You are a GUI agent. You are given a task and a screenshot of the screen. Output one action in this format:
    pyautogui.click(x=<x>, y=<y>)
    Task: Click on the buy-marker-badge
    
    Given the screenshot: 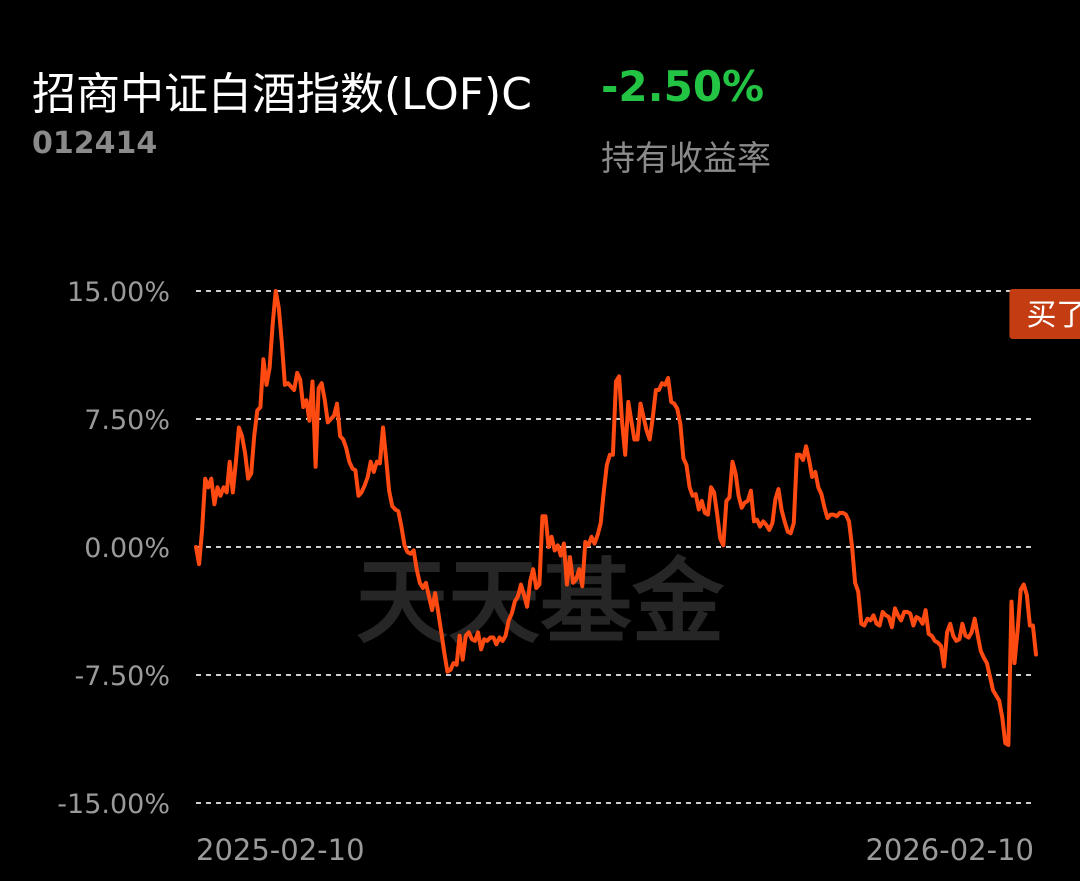 What is the action you would take?
    pyautogui.click(x=1044, y=314)
    